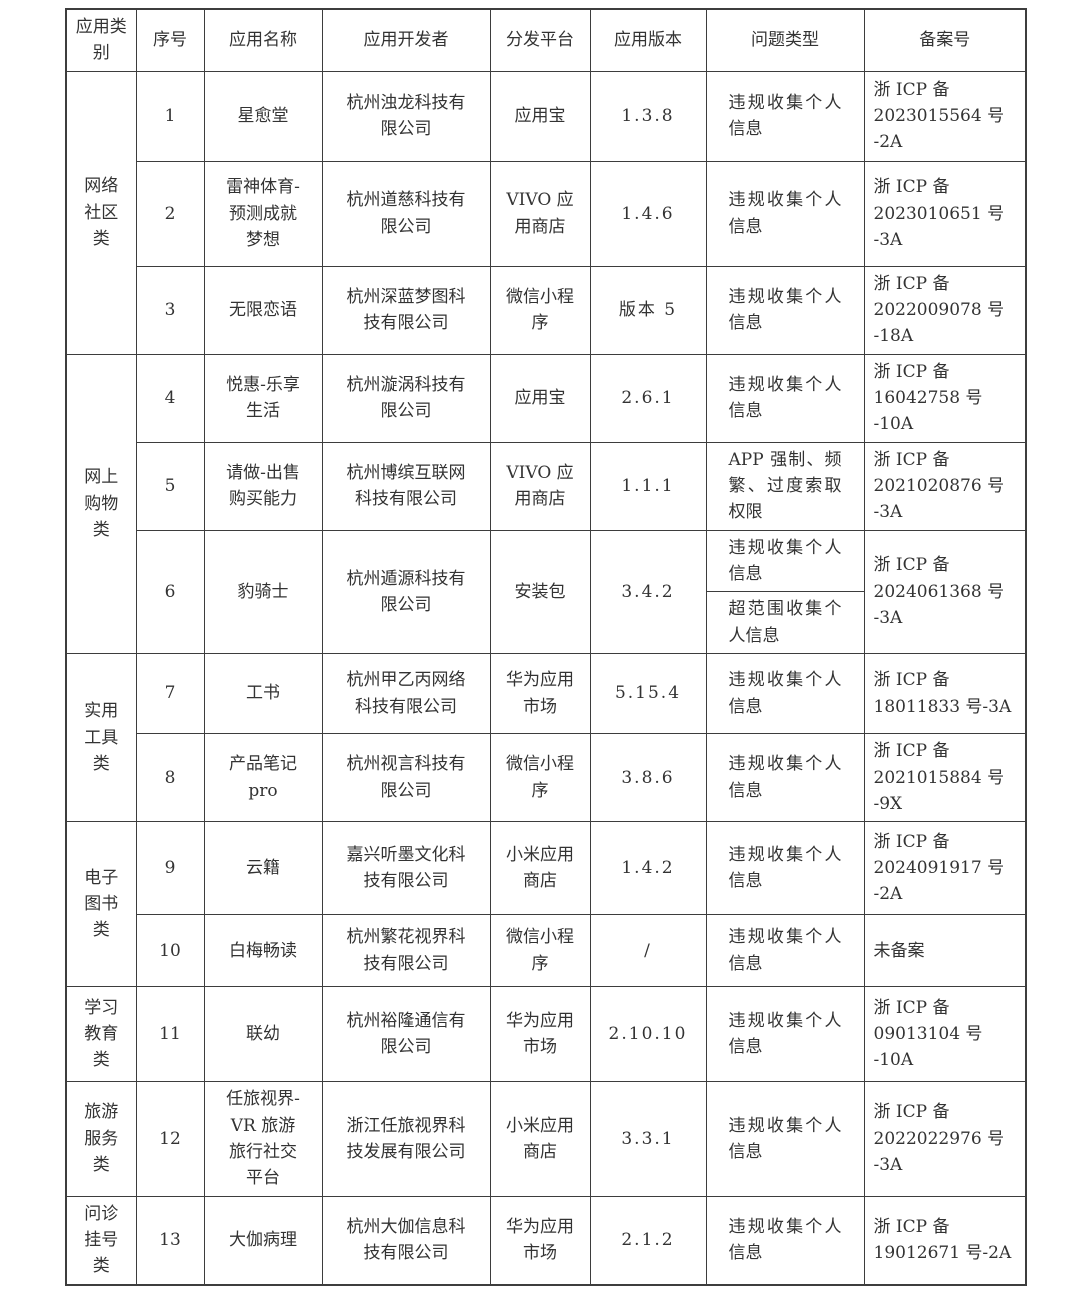 The image size is (1080, 1296). I want to click on cell-category: 网络社区类, so click(101, 212).